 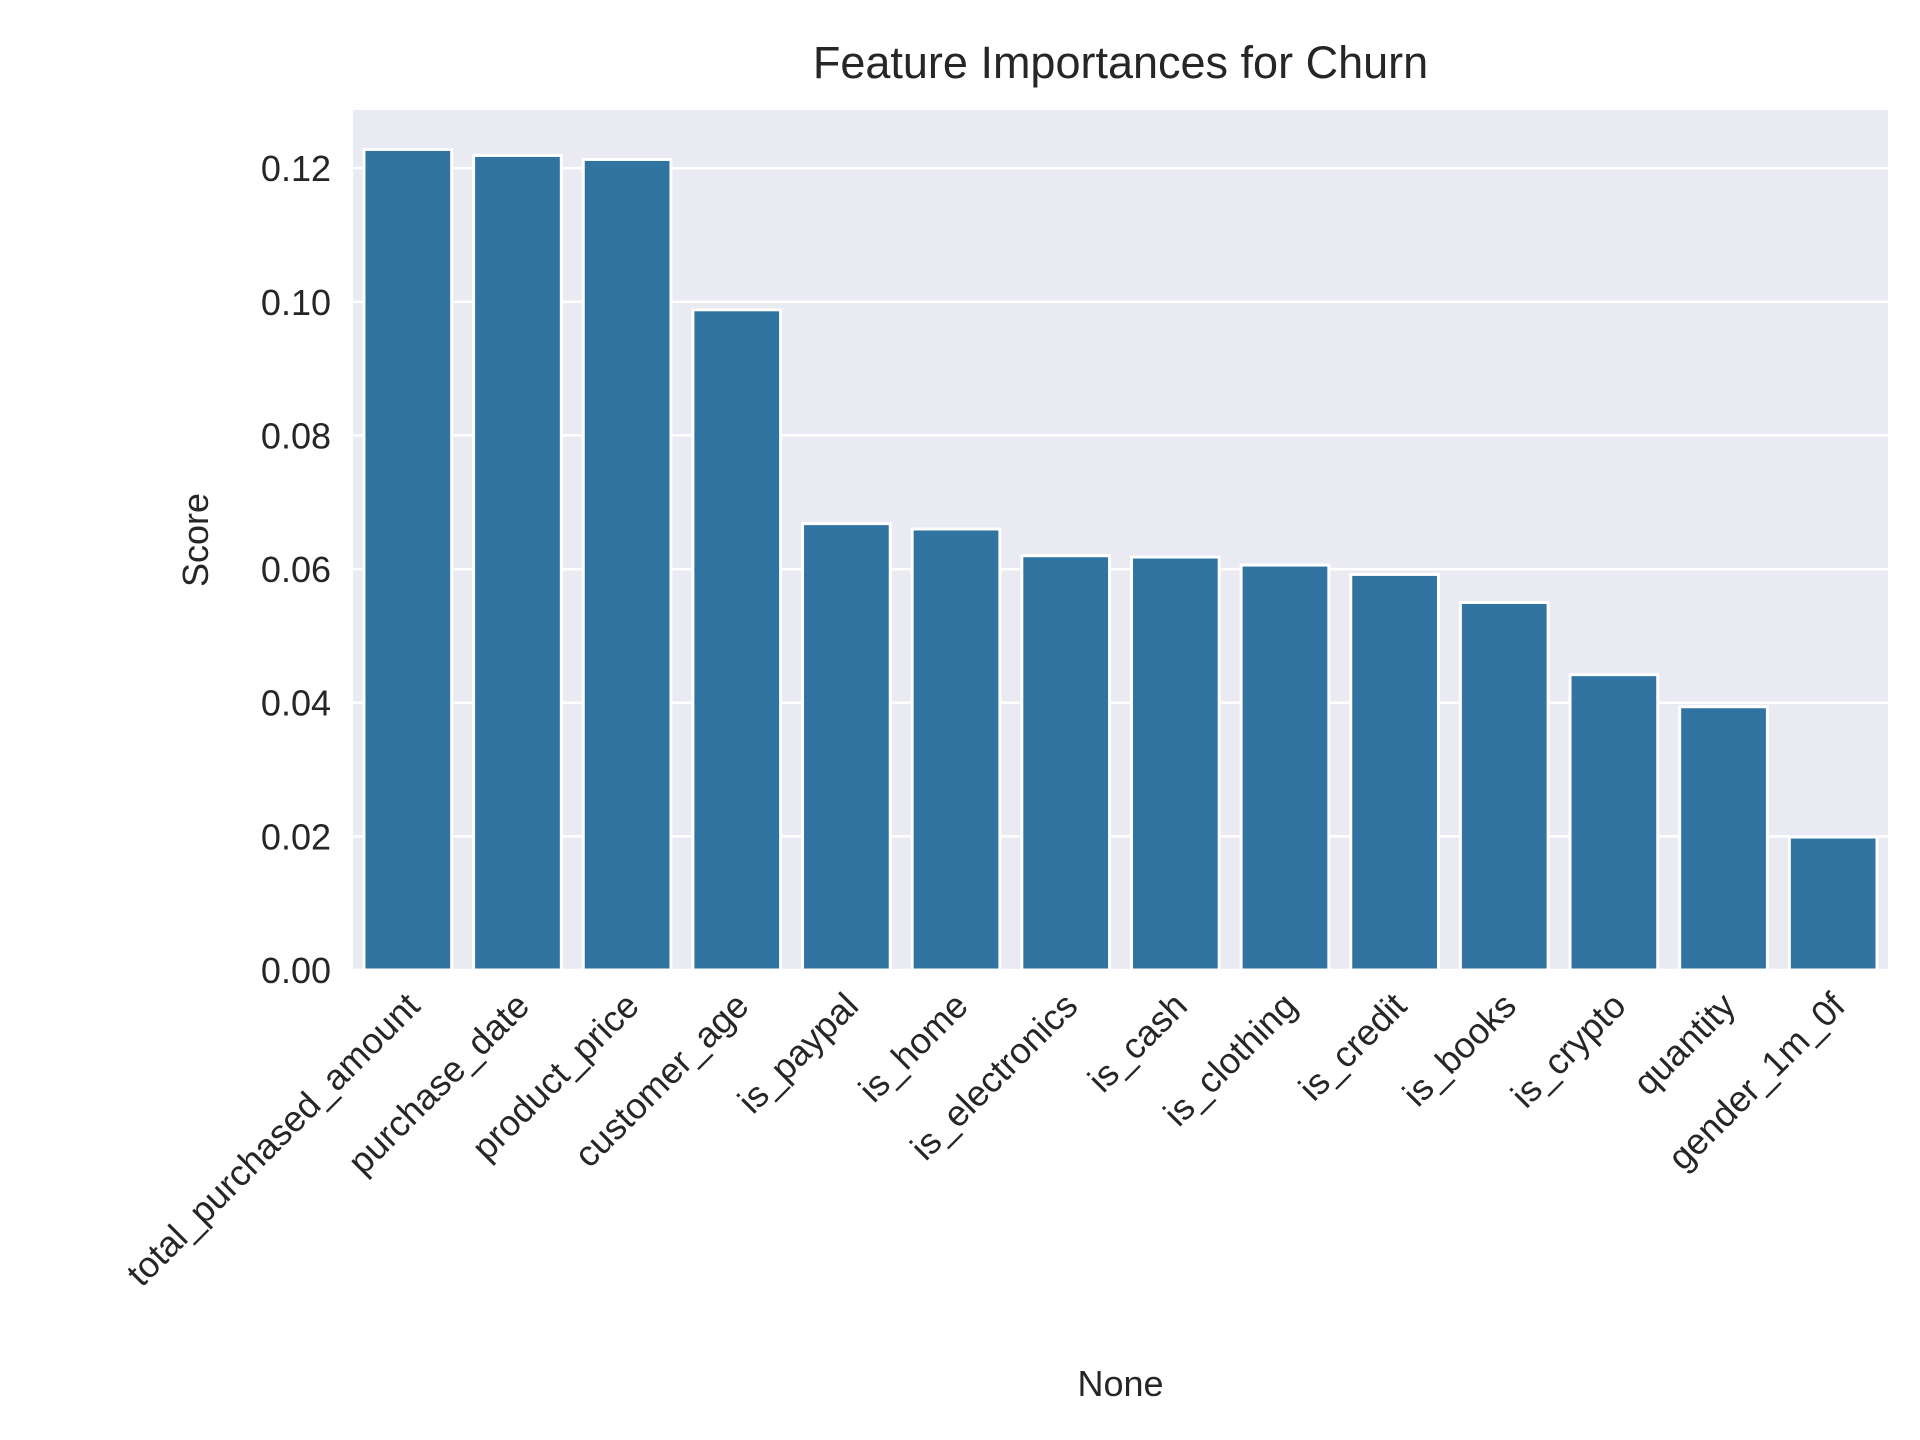 What do you see at coordinates (1352, 1047) in the screenshot?
I see `x-tick-label: is_credit` at bounding box center [1352, 1047].